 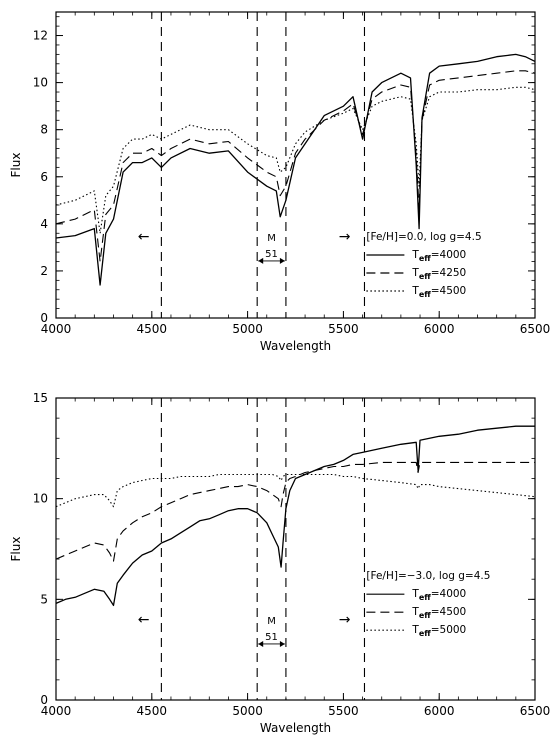 What do you see at coordinates (449, 273) in the screenshot?
I see `legend-label-value: =4250` at bounding box center [449, 273].